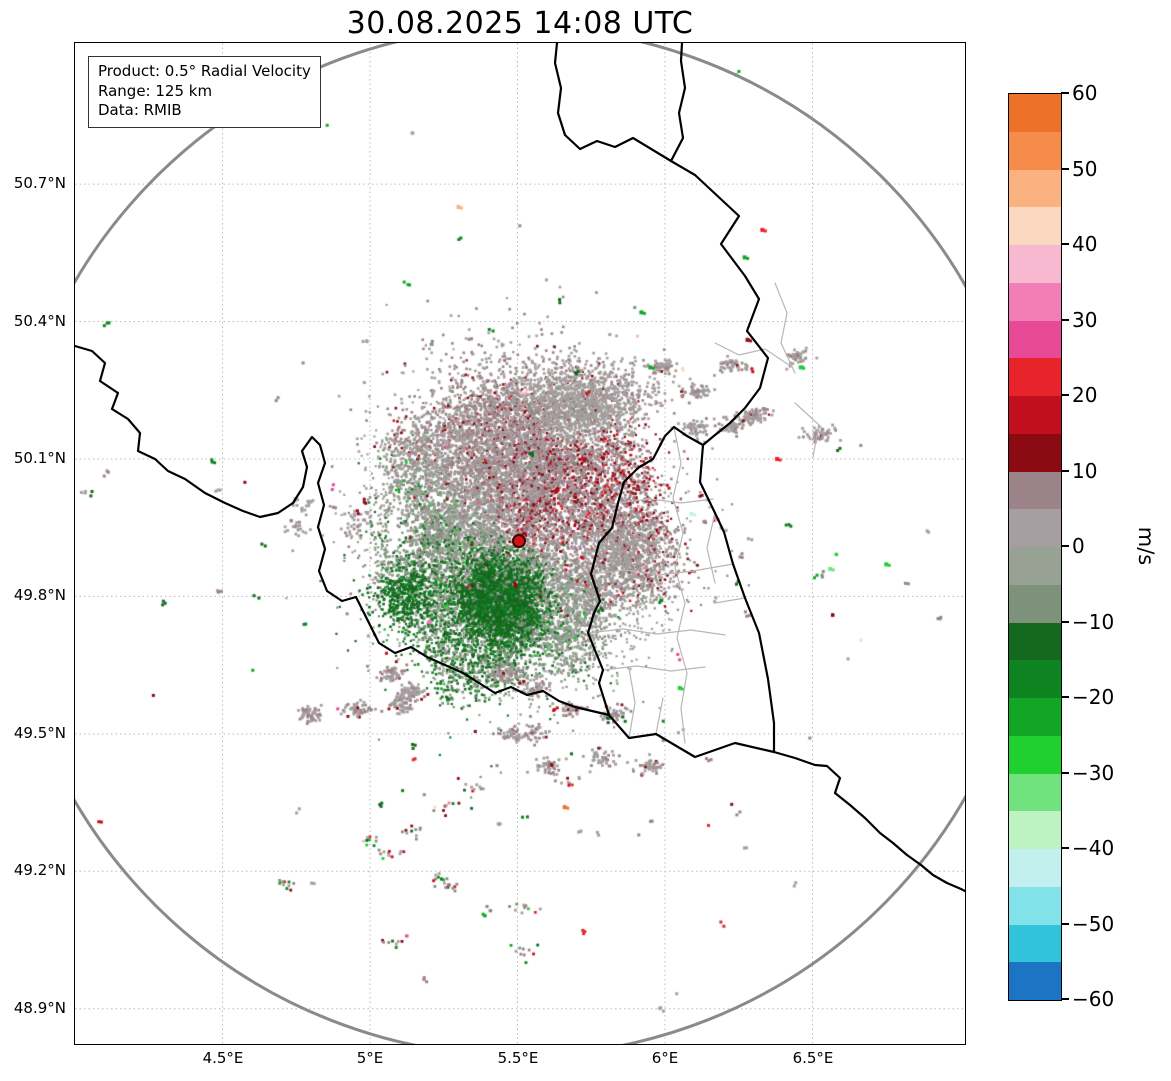  What do you see at coordinates (39, 1008) in the screenshot?
I see `y-tick-label: 48.9°N` at bounding box center [39, 1008].